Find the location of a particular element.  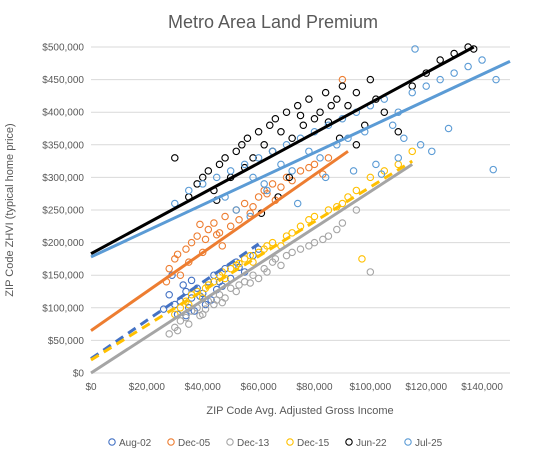

x-tick-label: $80,000 is located at coordinates (314, 387).